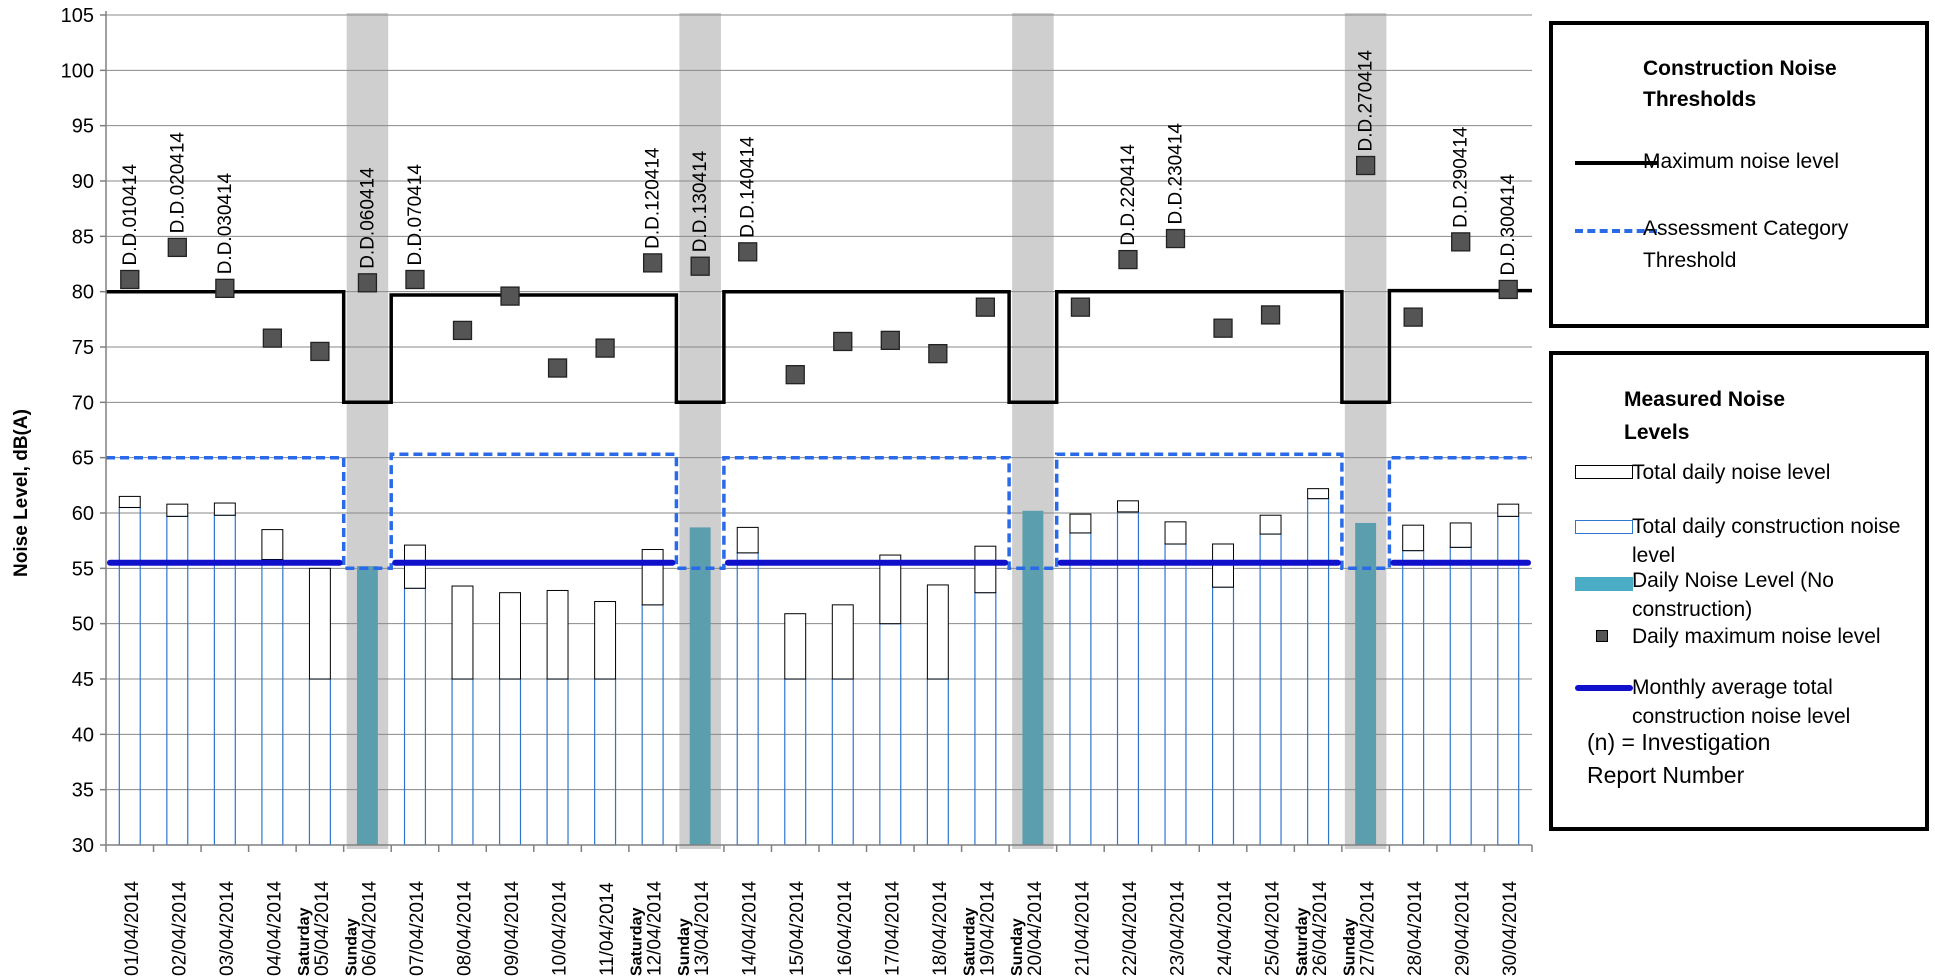 This screenshot has height=979, width=1935. What do you see at coordinates (83, 735) in the screenshot?
I see `y-tick-label: 40` at bounding box center [83, 735].